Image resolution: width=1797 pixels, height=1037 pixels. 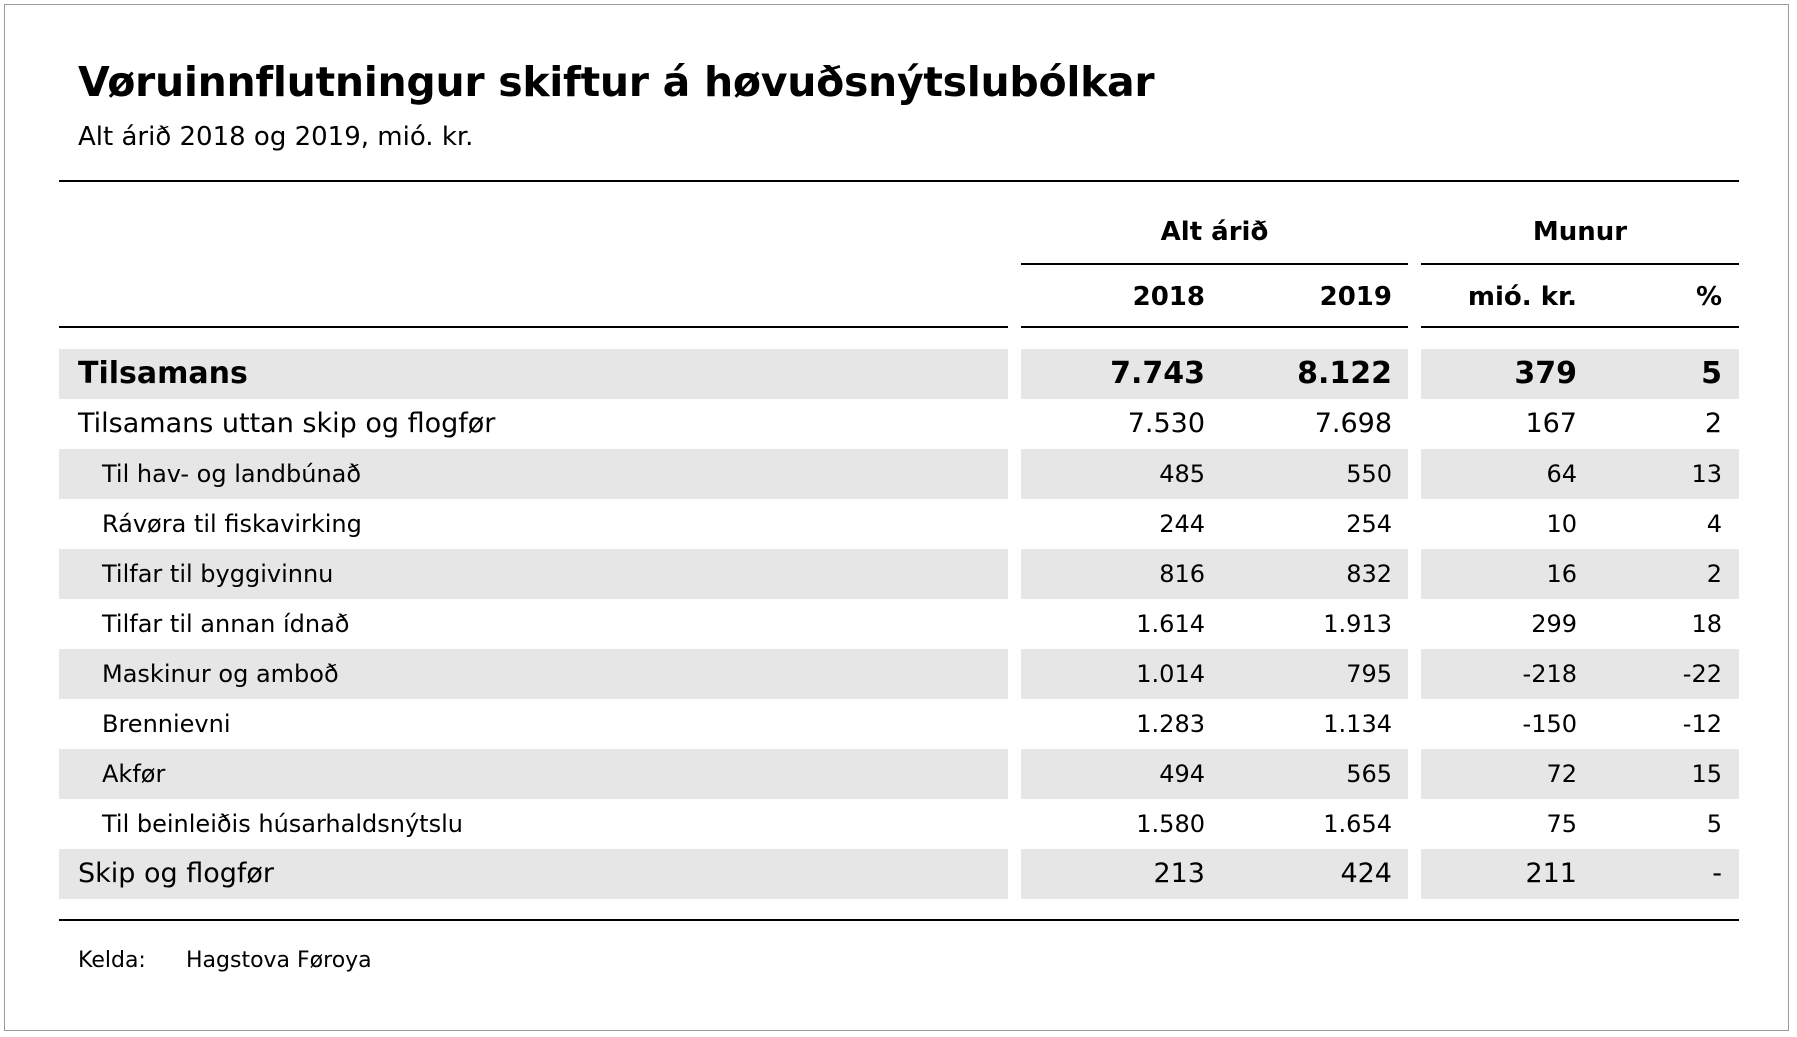 I want to click on cell-2019: 1.654, so click(x=1357, y=824).